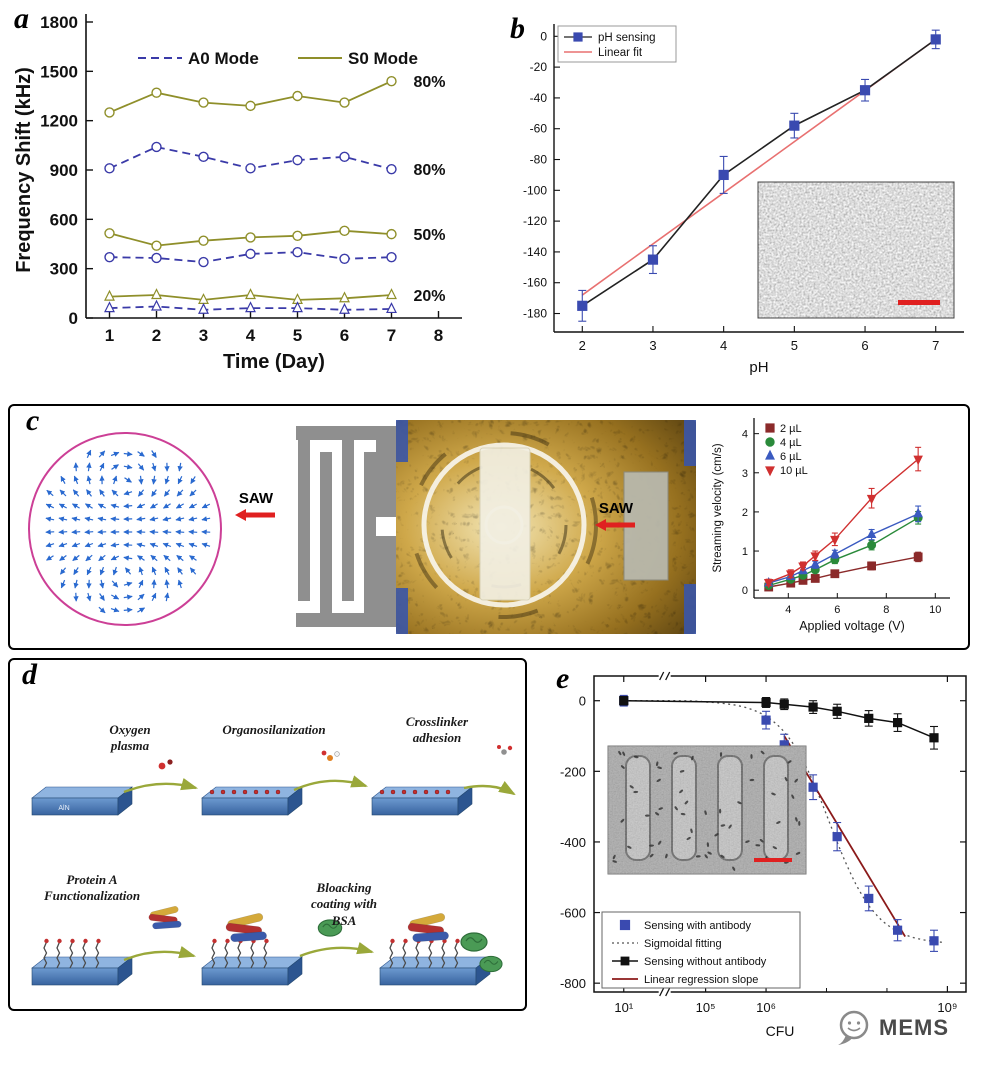 This screenshot has height=1066, width=989. I want to click on svg-text: Frequency Shift (kHz), so click(24, 170).